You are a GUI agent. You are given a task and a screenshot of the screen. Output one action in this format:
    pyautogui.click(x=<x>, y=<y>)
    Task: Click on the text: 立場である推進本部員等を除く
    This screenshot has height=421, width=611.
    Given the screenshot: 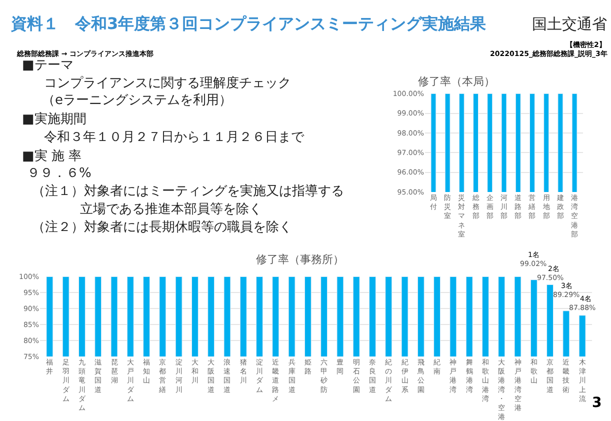 What is the action you would take?
    pyautogui.click(x=171, y=209)
    